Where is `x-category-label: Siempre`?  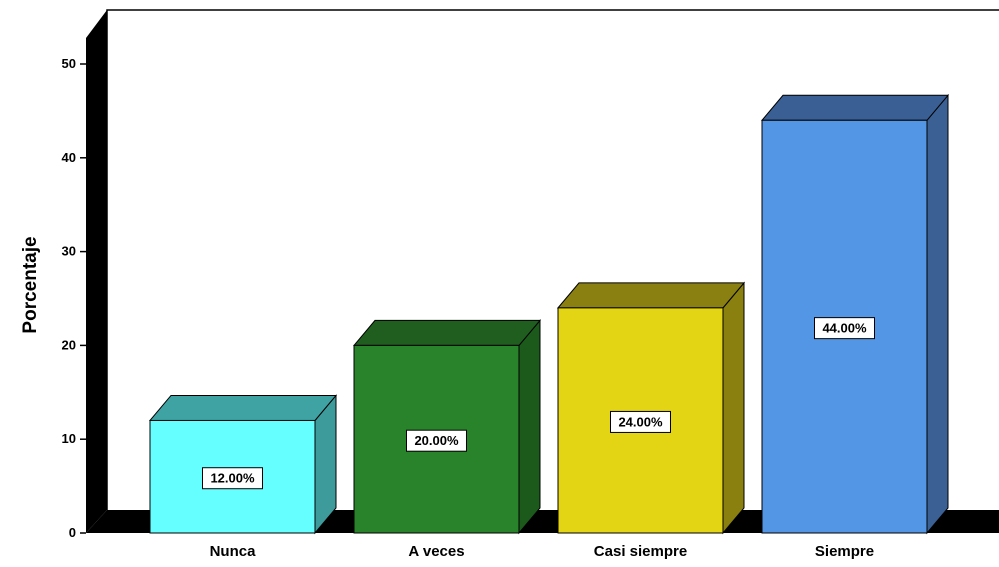 x-category-label: Siempre is located at coordinates (844, 551).